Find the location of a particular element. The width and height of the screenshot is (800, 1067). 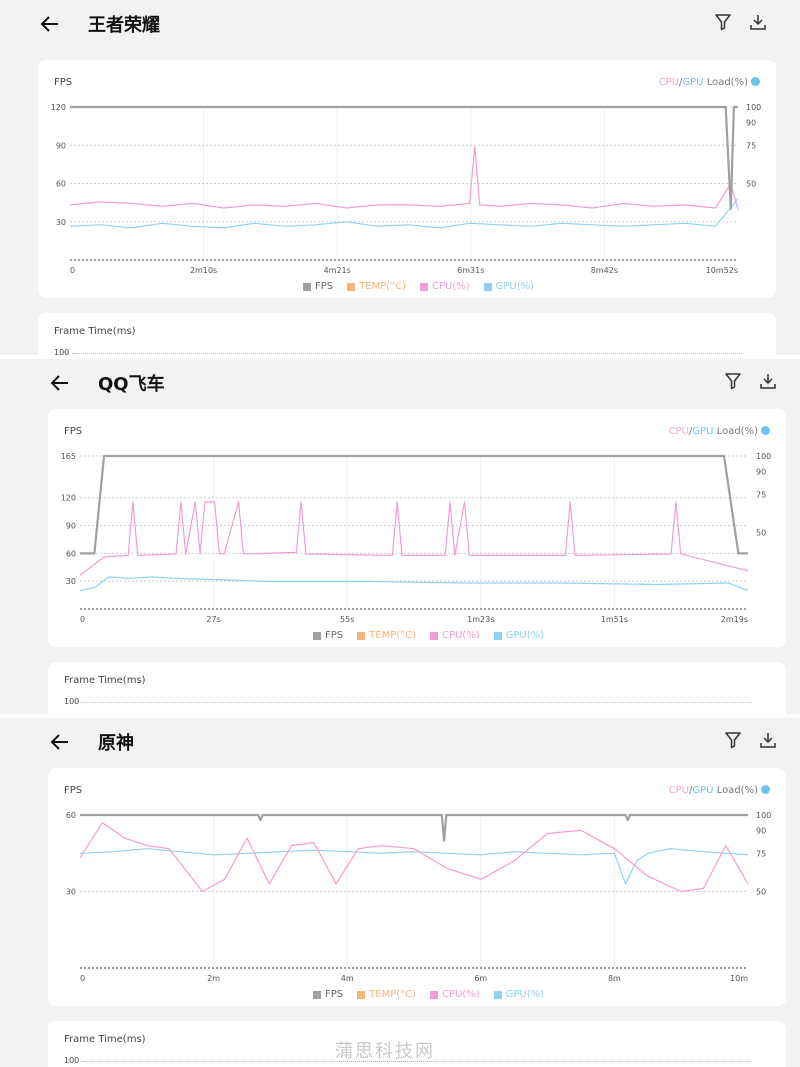

x-tick-label: 2m19s is located at coordinates (734, 619).